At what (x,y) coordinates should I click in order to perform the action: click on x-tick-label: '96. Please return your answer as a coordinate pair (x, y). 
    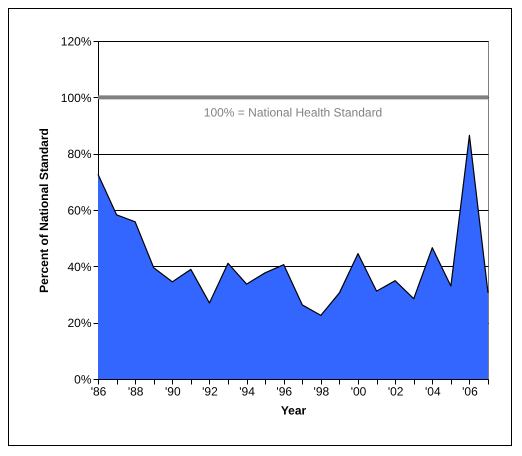
    Looking at the image, I should click on (284, 391).